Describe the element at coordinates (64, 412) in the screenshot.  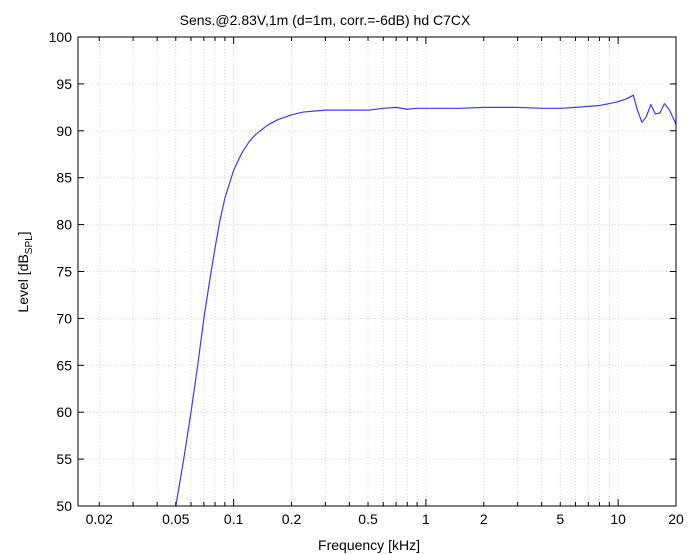
I see `y-tick-label: 60` at that location.